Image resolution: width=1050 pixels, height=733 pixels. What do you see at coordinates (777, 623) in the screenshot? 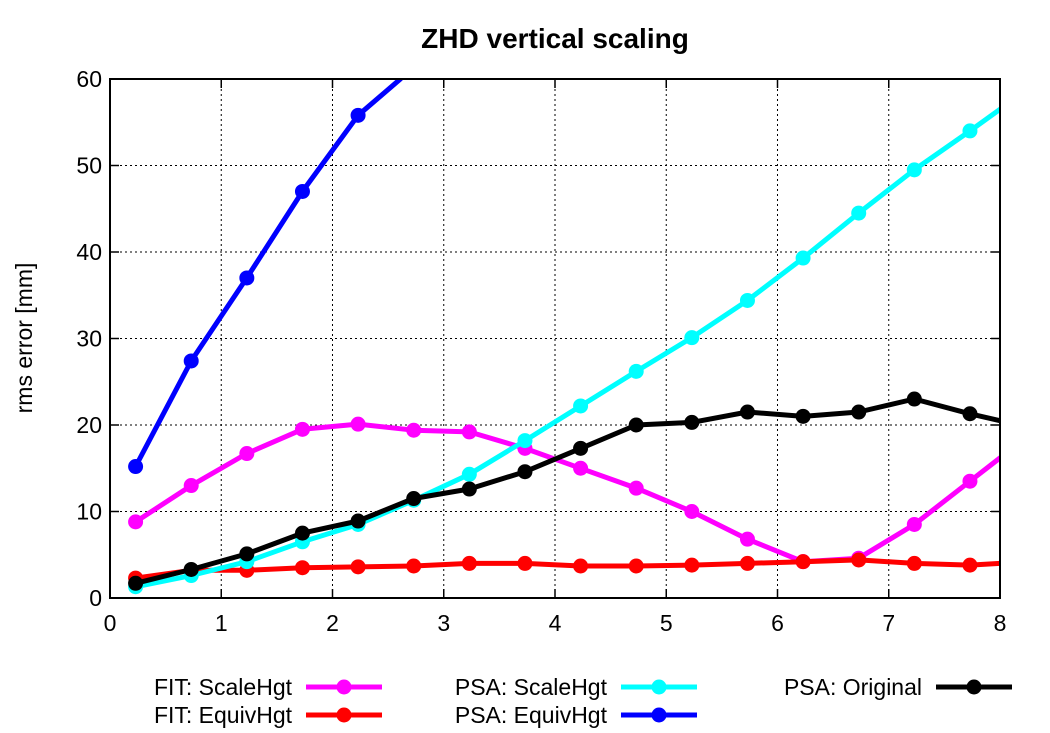
I see `x-tick-label: 6` at bounding box center [777, 623].